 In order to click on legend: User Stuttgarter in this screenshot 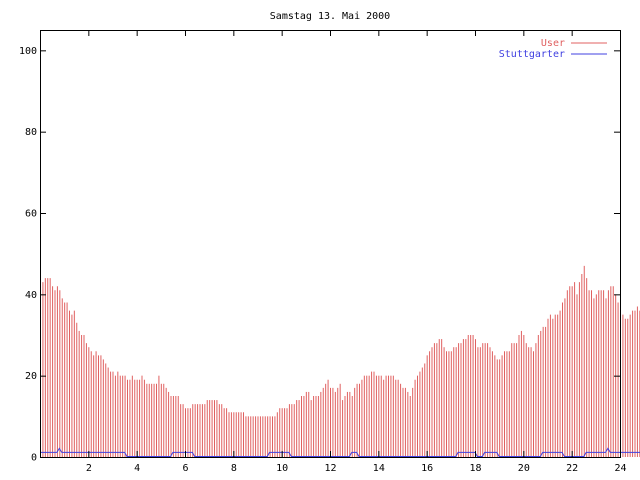, I will do `click(553, 49)`.